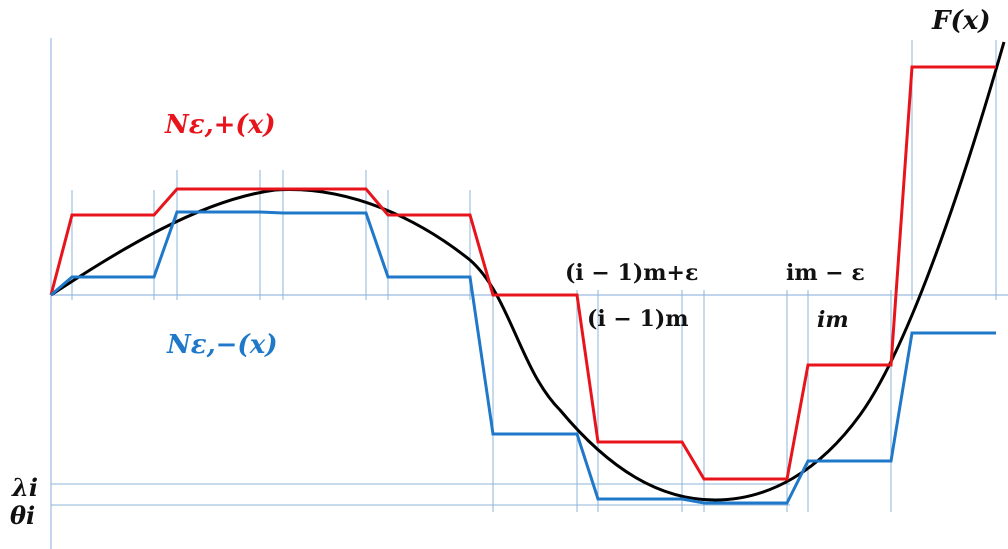 This screenshot has width=1008, height=549. Describe the element at coordinates (23, 515) in the screenshot. I see `theta-label: θi` at that location.